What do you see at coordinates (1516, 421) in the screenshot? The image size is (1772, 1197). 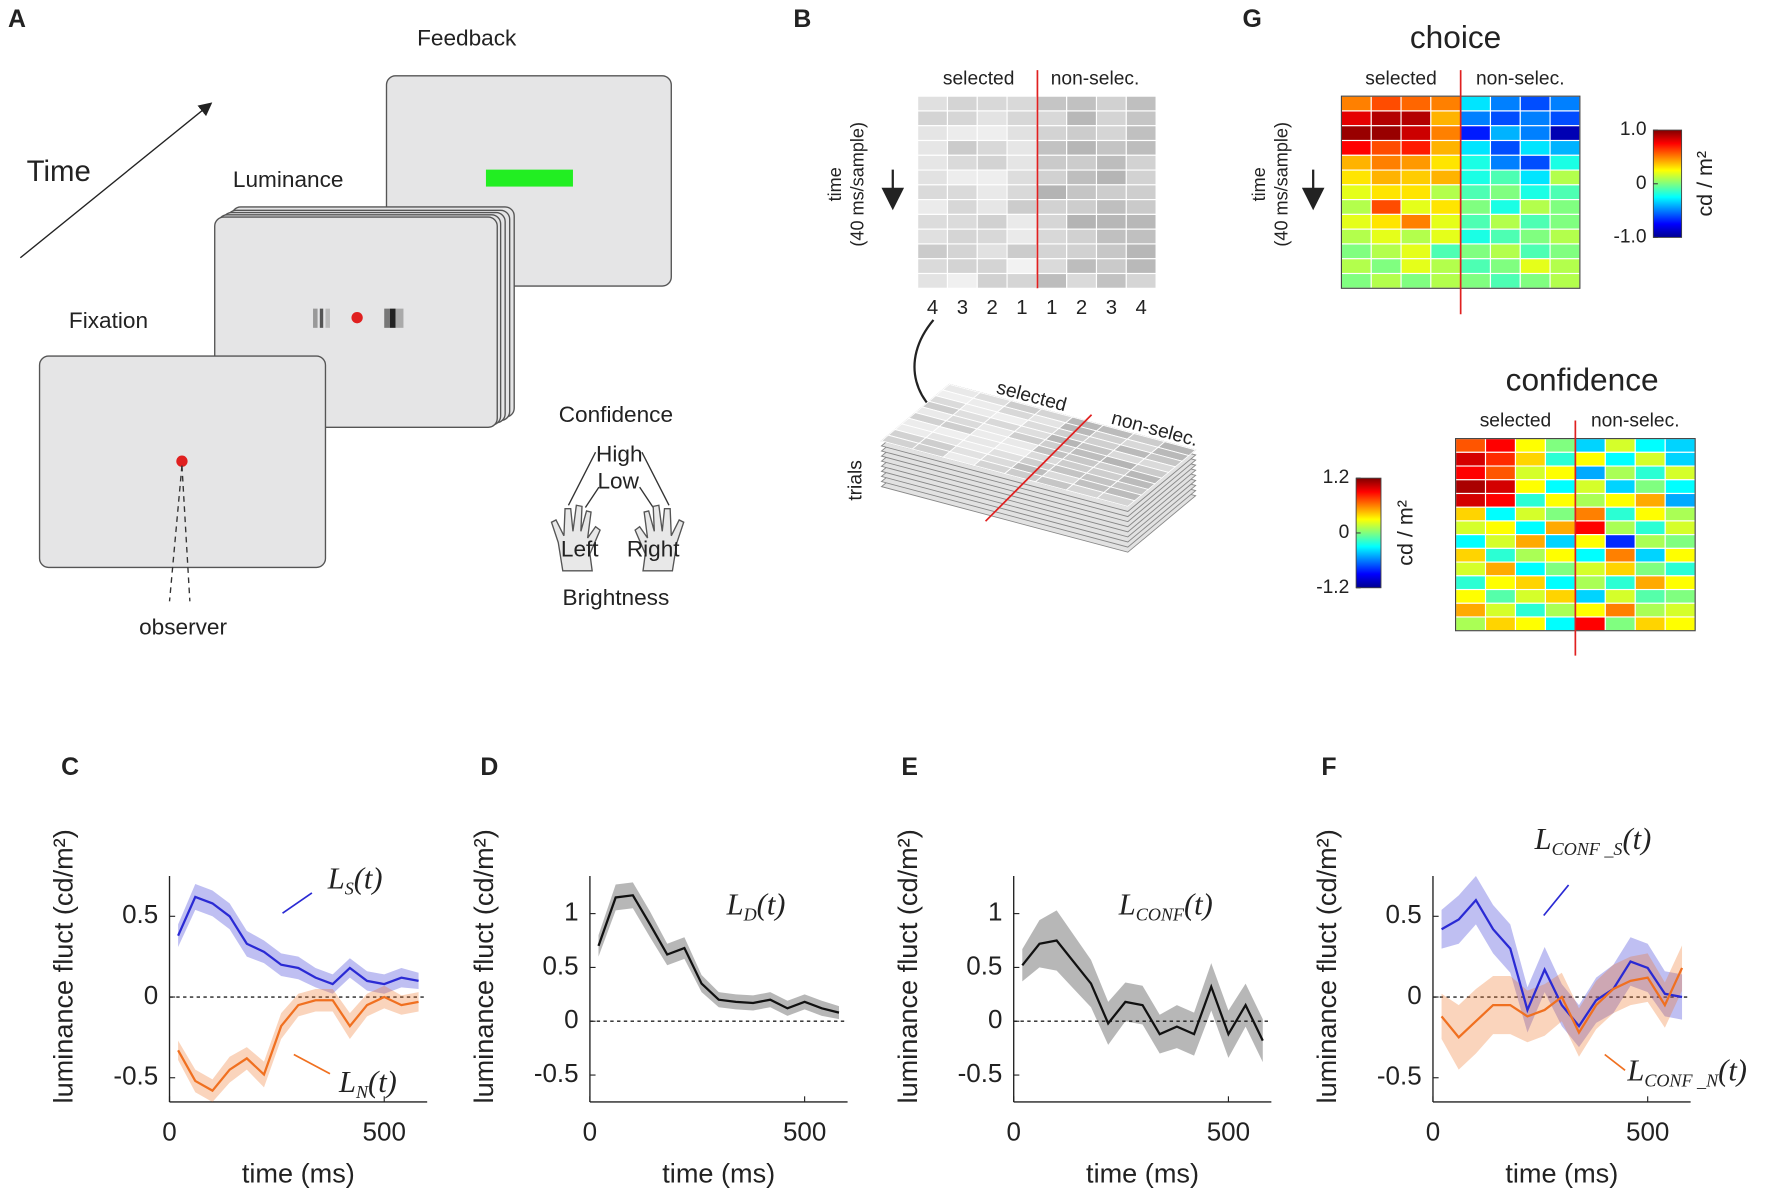 I see `group-label: selected` at bounding box center [1516, 421].